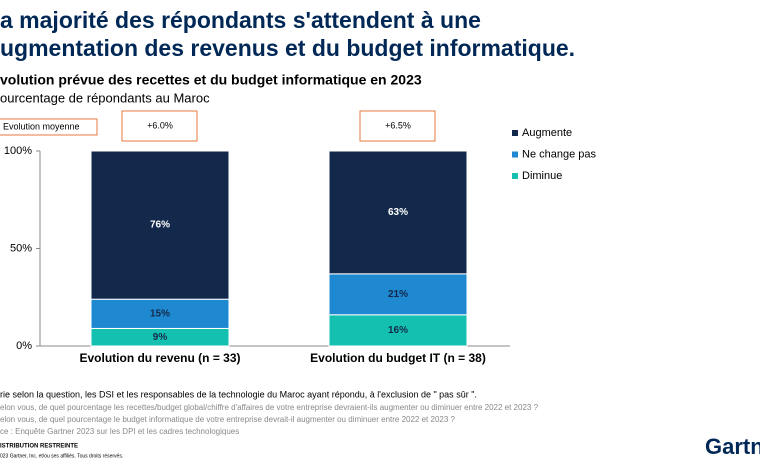  I want to click on y-tick-label: 0%, so click(24, 346).